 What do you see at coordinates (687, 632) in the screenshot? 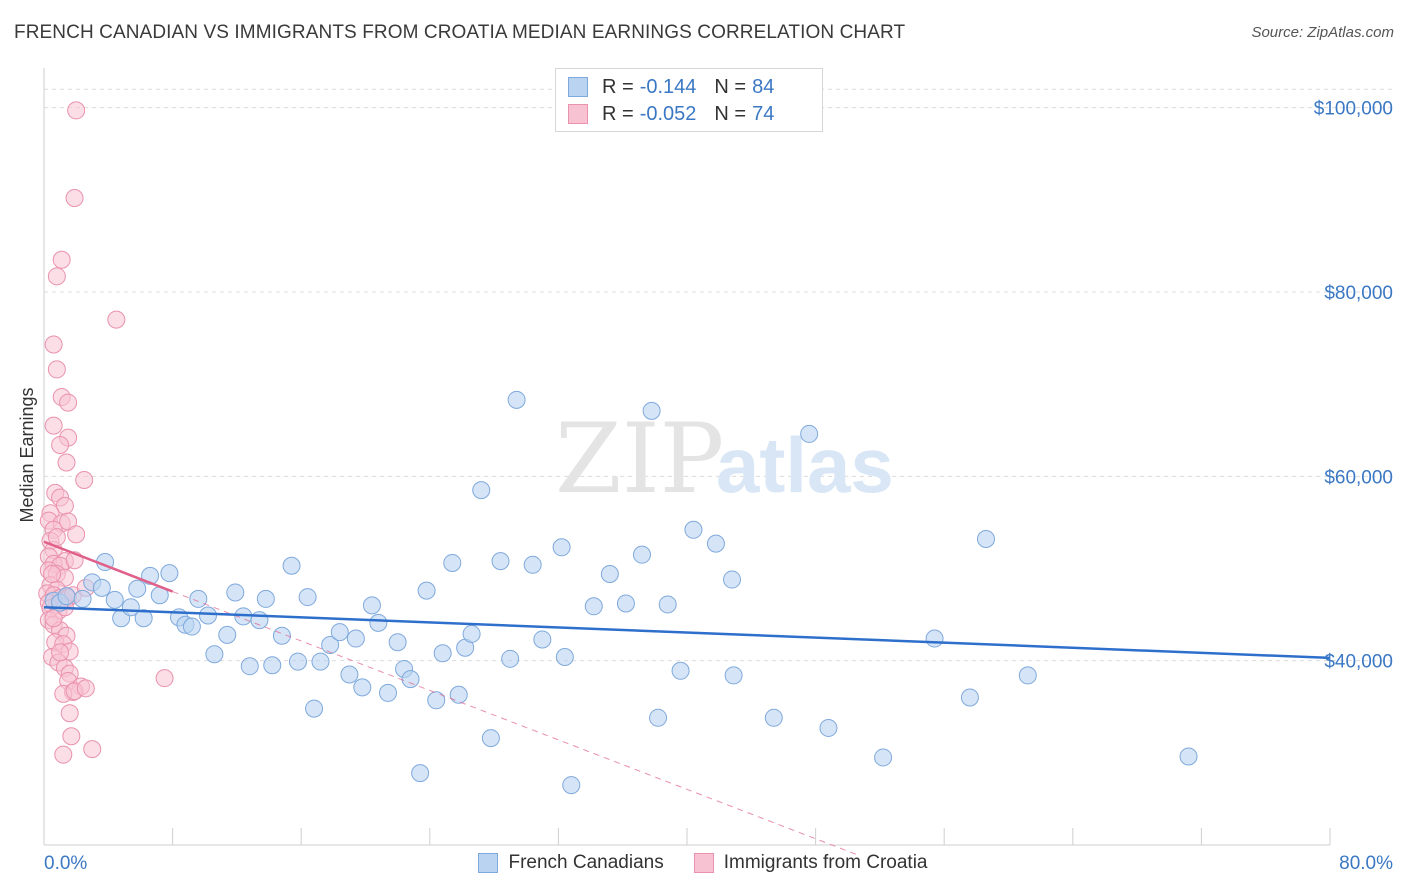
I see `trend-line-french-canadians` at bounding box center [687, 632].